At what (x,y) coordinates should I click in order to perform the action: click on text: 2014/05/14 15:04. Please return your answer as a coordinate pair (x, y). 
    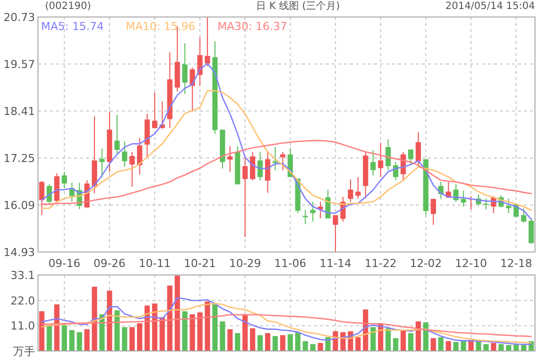
    Looking at the image, I should click on (490, 6).